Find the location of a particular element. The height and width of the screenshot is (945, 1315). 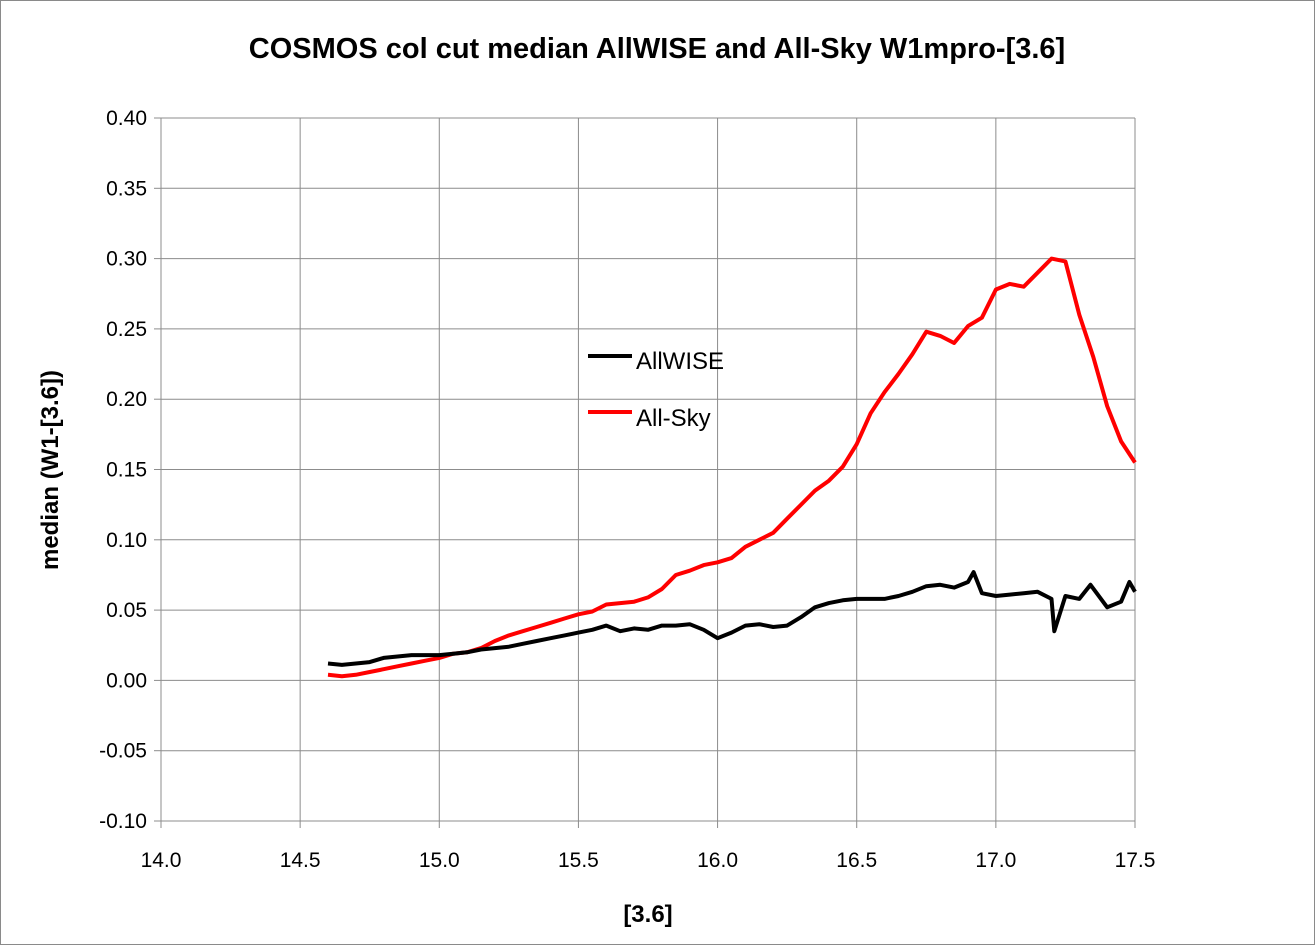

x-tick-label: 17.0 is located at coordinates (995, 860).